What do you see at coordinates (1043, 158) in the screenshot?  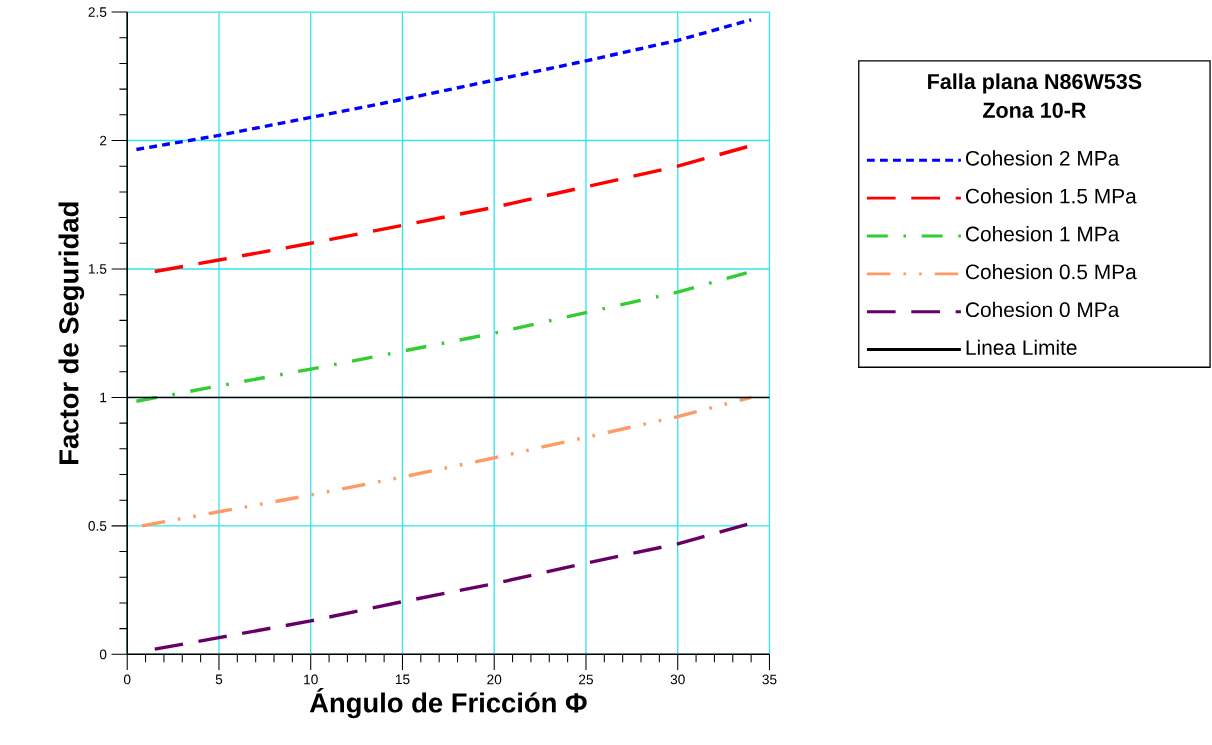 I see `legend-label: Cohesion 2 MPa` at bounding box center [1043, 158].